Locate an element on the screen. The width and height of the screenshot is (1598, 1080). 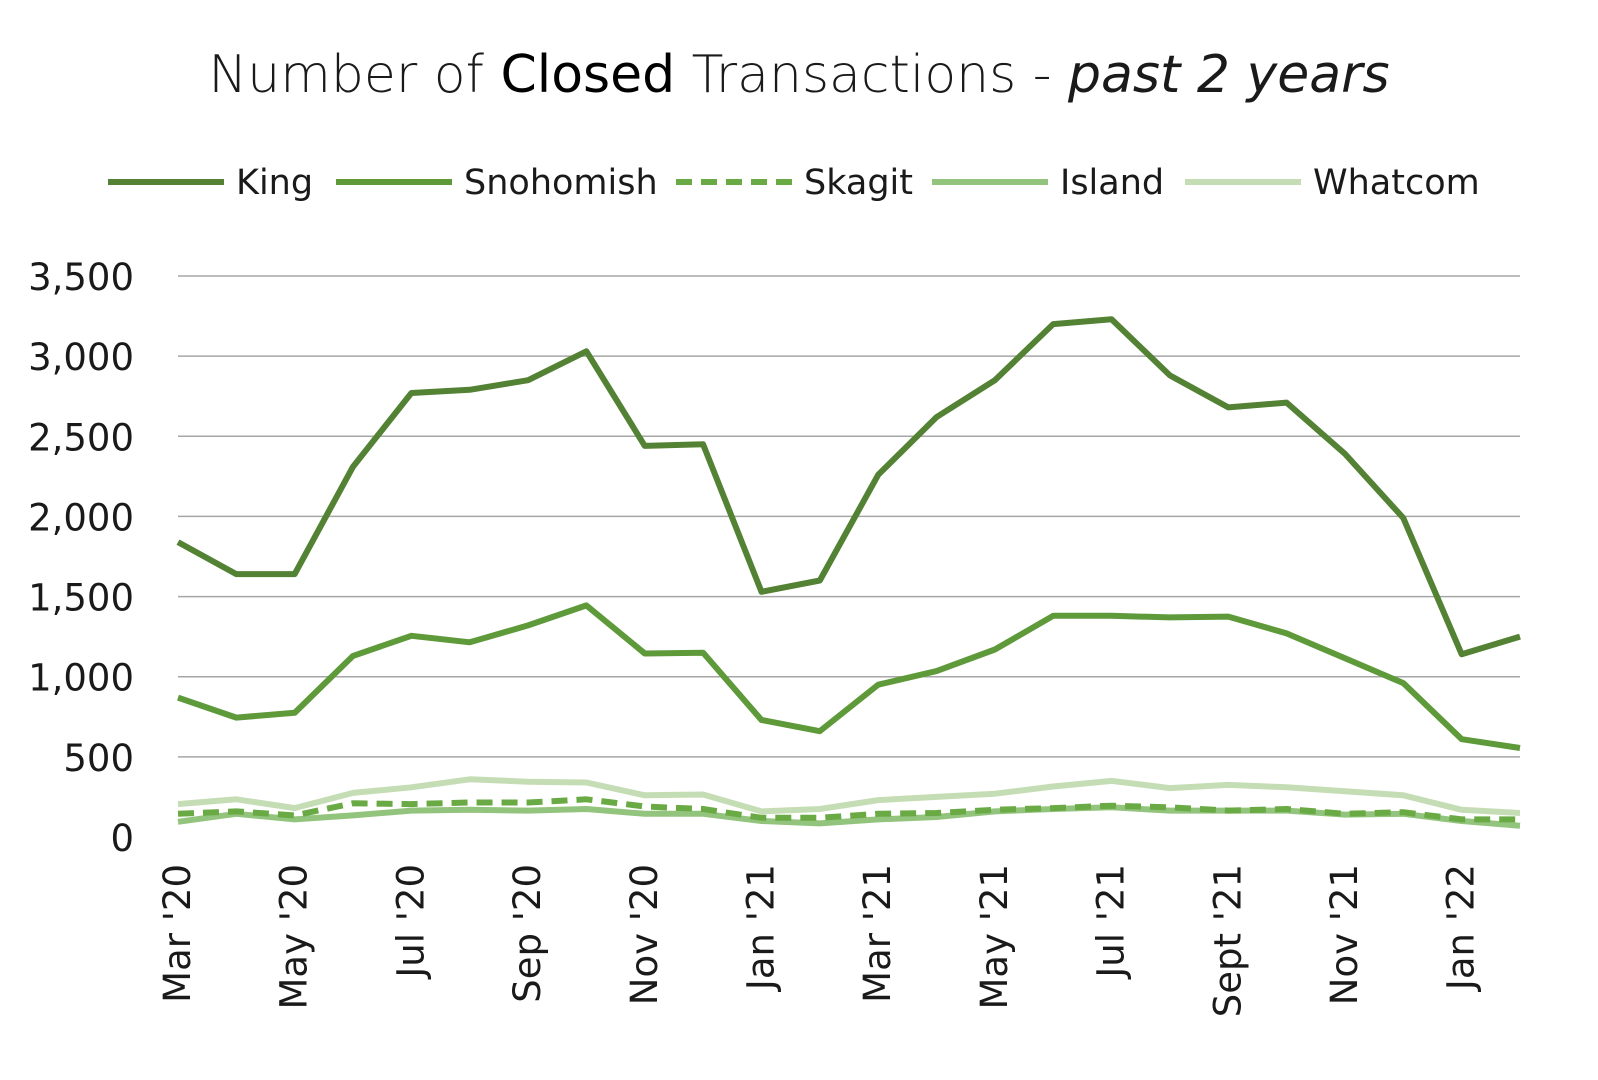
series-line-snohomish is located at coordinates (849, 676).